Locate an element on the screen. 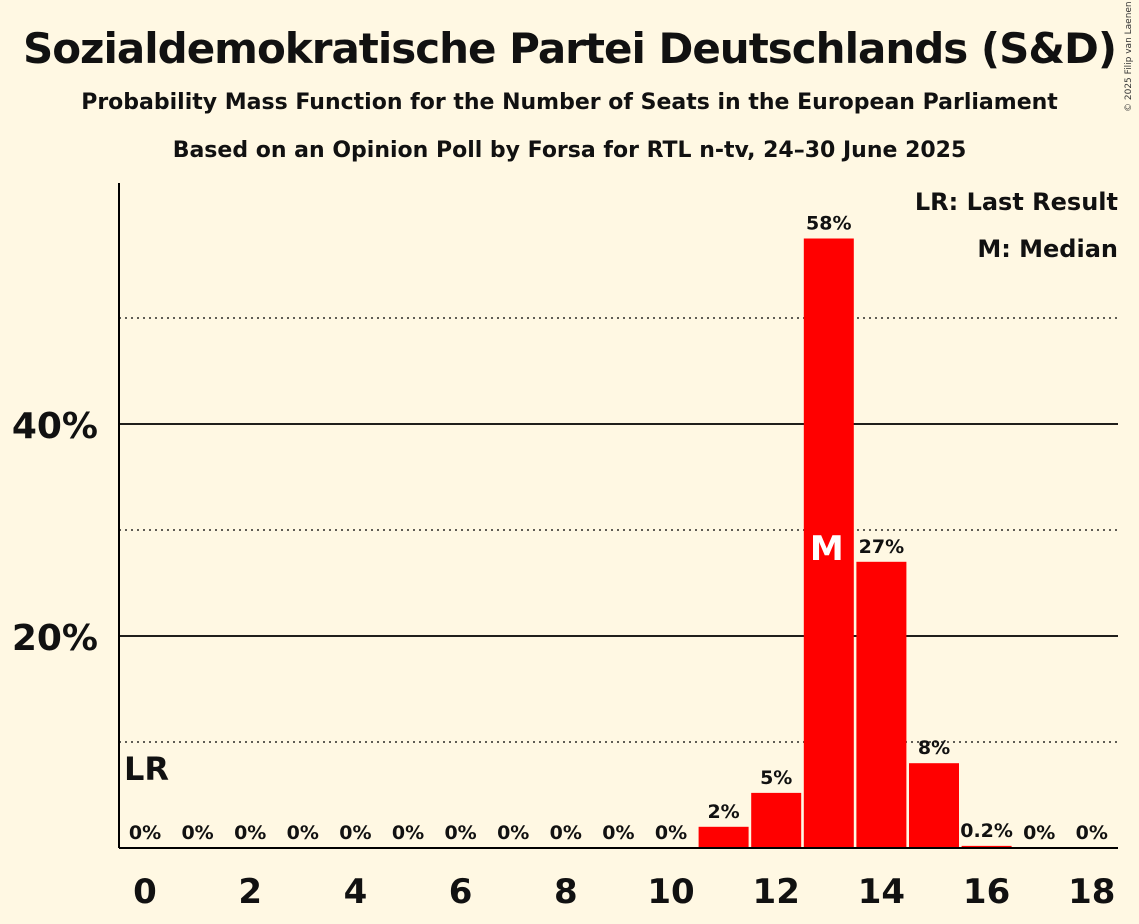 This screenshot has width=1139, height=924. bar-value-label: 8% is located at coordinates (934, 748).